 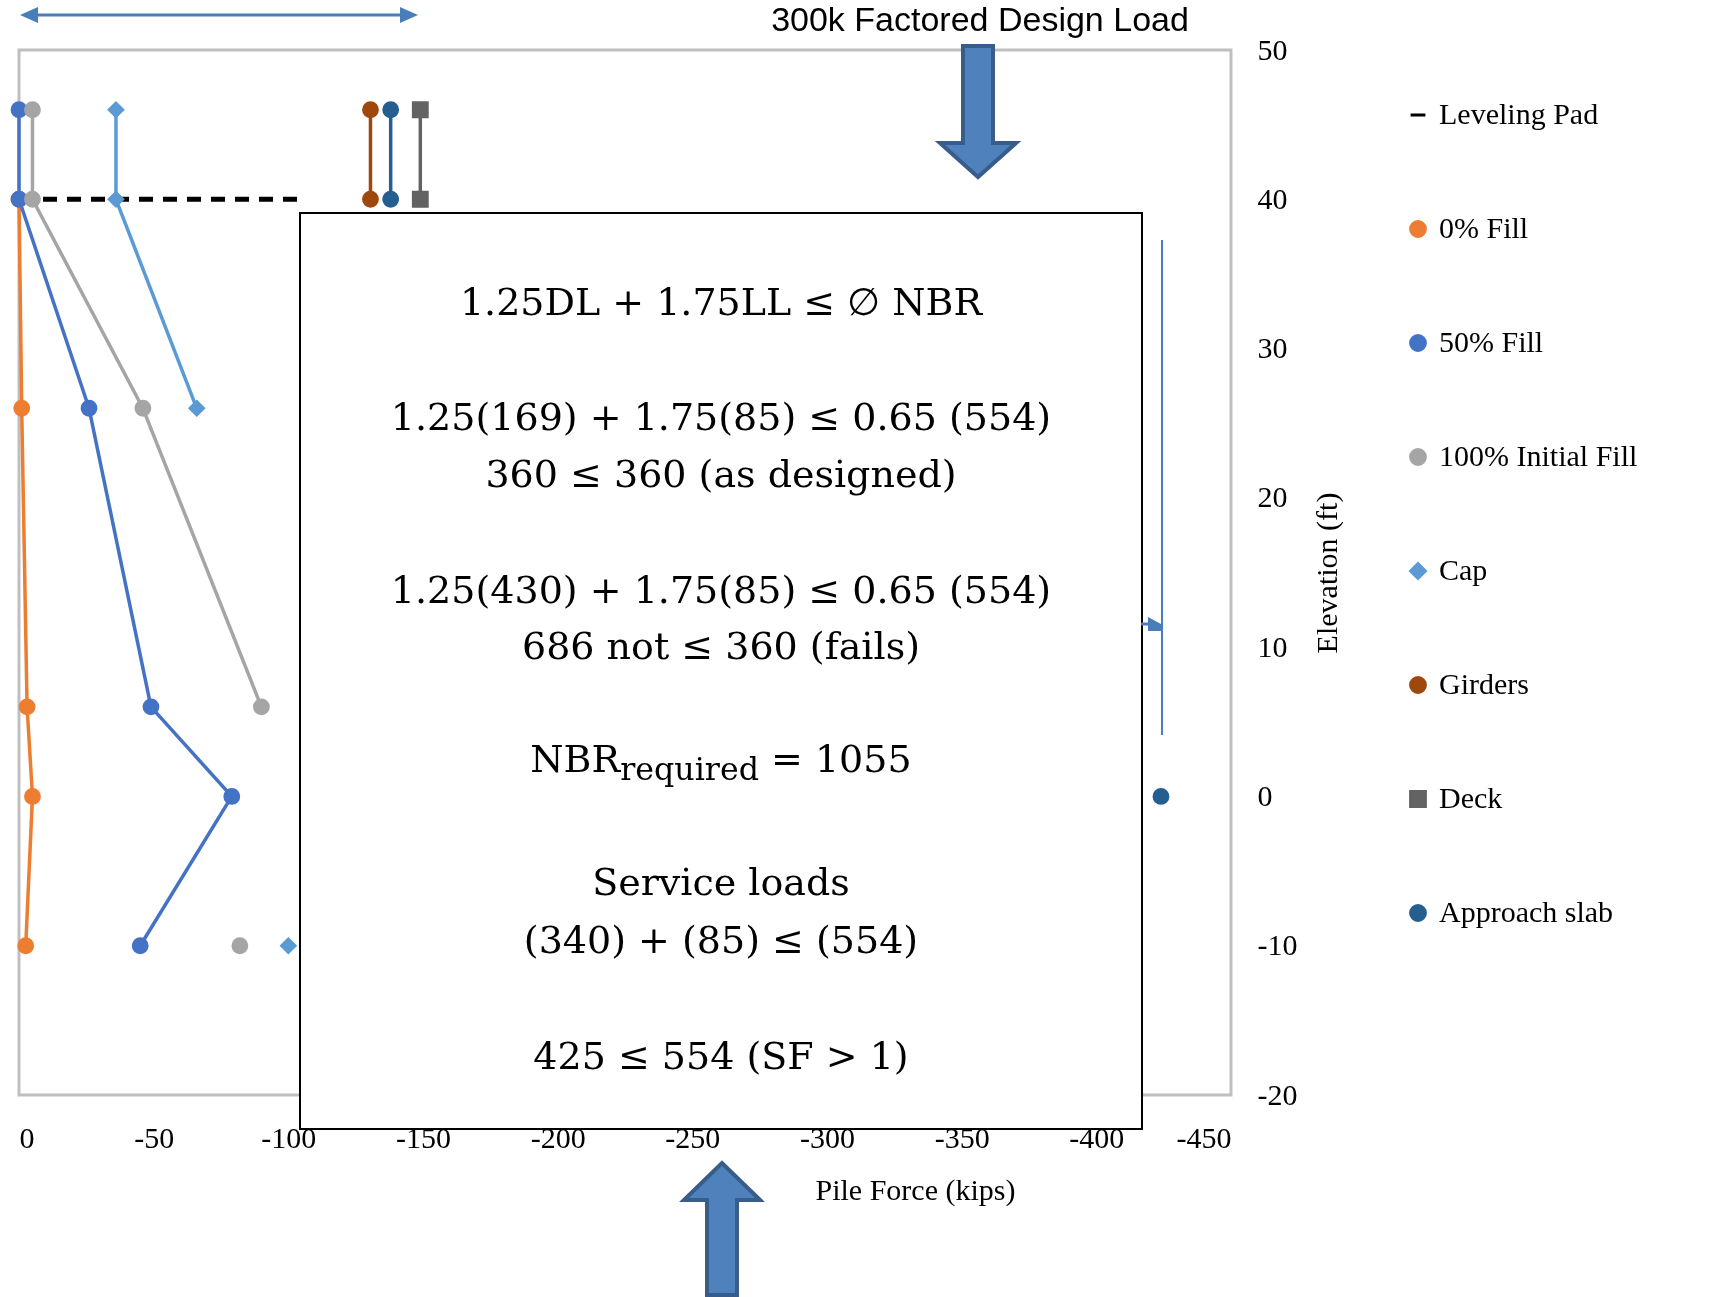 I want to click on legend-label: Deck, so click(x=1471, y=797).